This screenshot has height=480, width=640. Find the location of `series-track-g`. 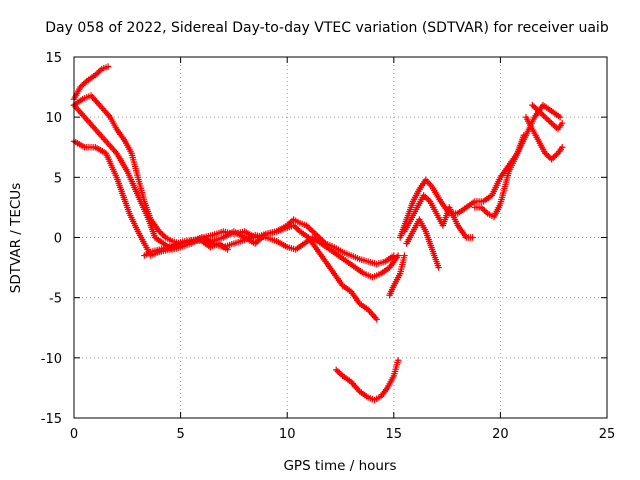

series-track-g is located at coordinates (397, 275).